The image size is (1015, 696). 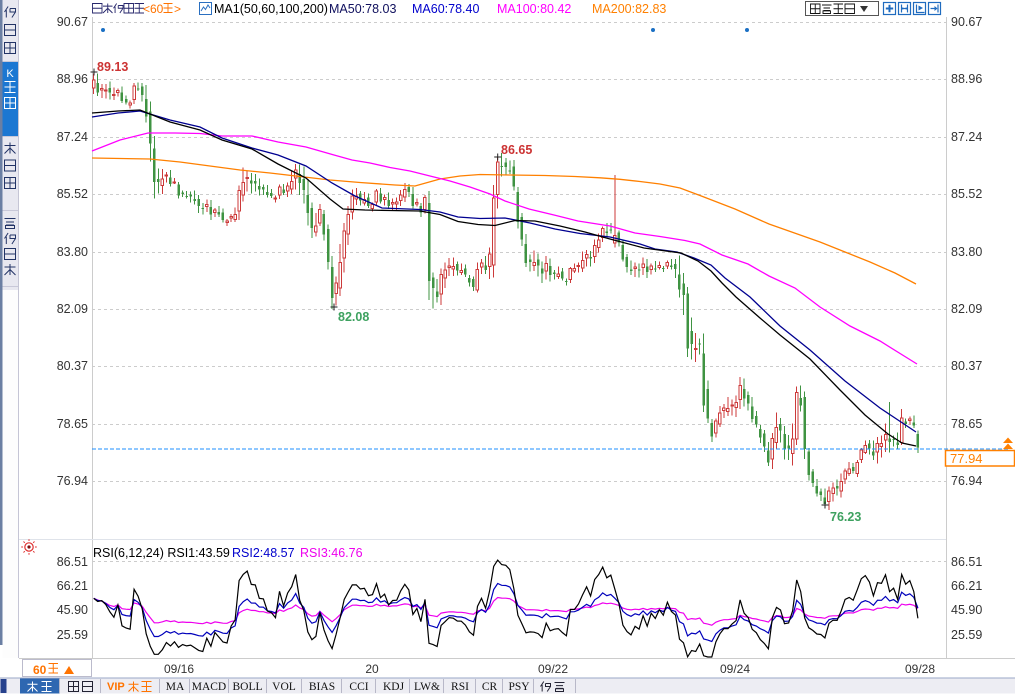 What do you see at coordinates (490, 687) in the screenshot?
I see `svg-text: CR` at bounding box center [490, 687].